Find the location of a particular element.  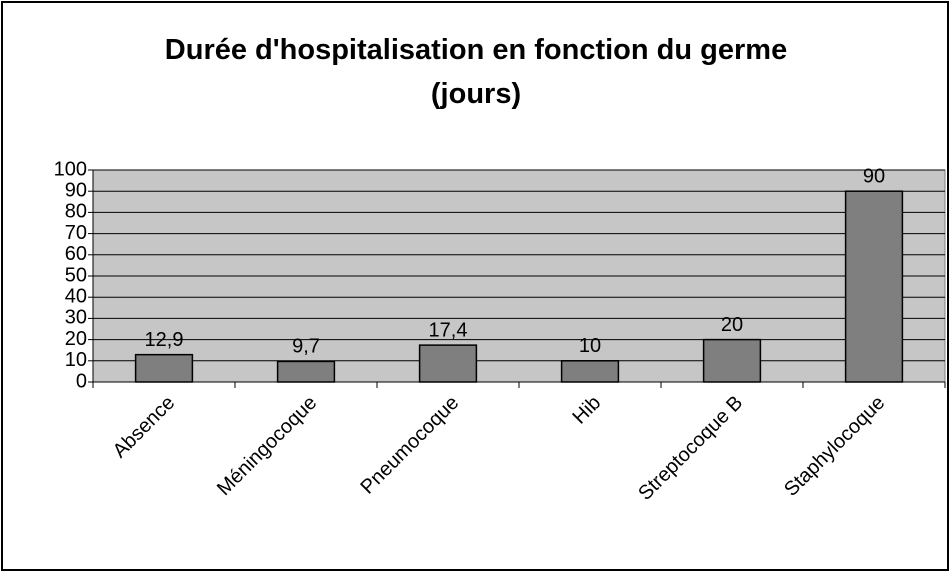

value-label: 90 is located at coordinates (874, 176).